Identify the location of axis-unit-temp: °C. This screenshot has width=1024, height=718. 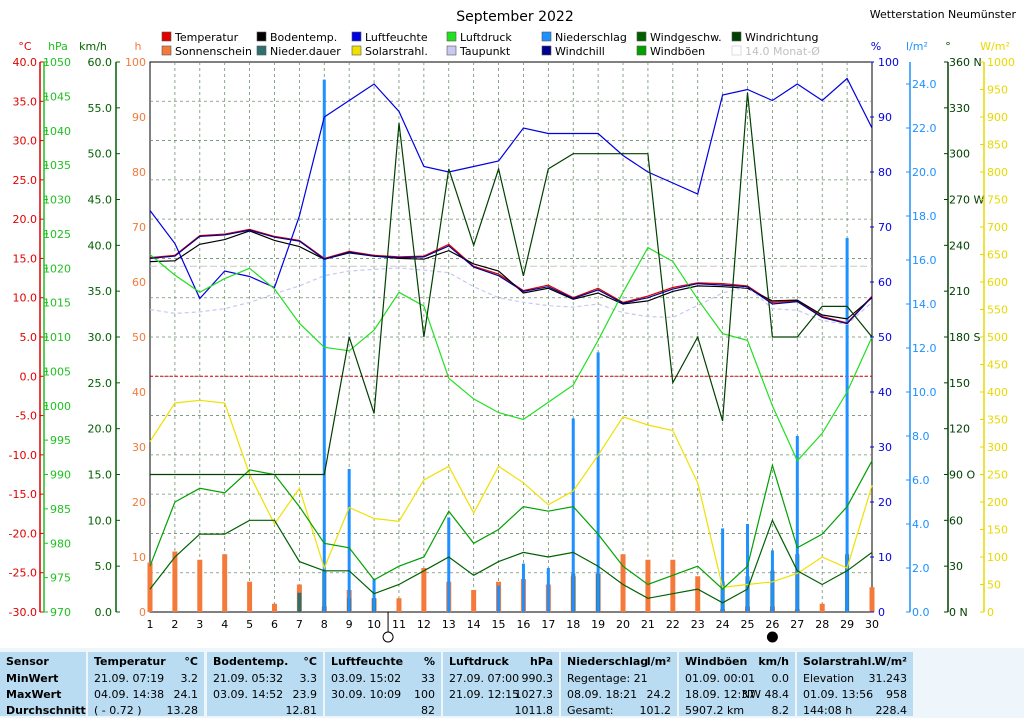
(25, 46).